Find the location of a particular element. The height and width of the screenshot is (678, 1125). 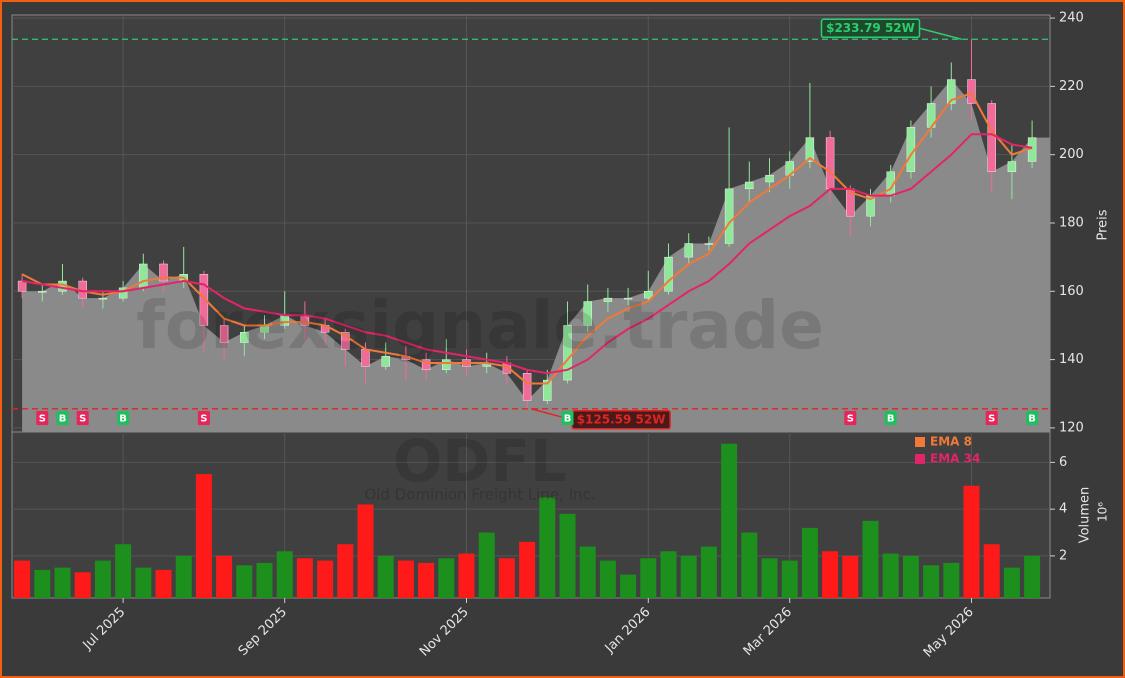

volume-axis-label: Volumen is located at coordinates (1085, 515).